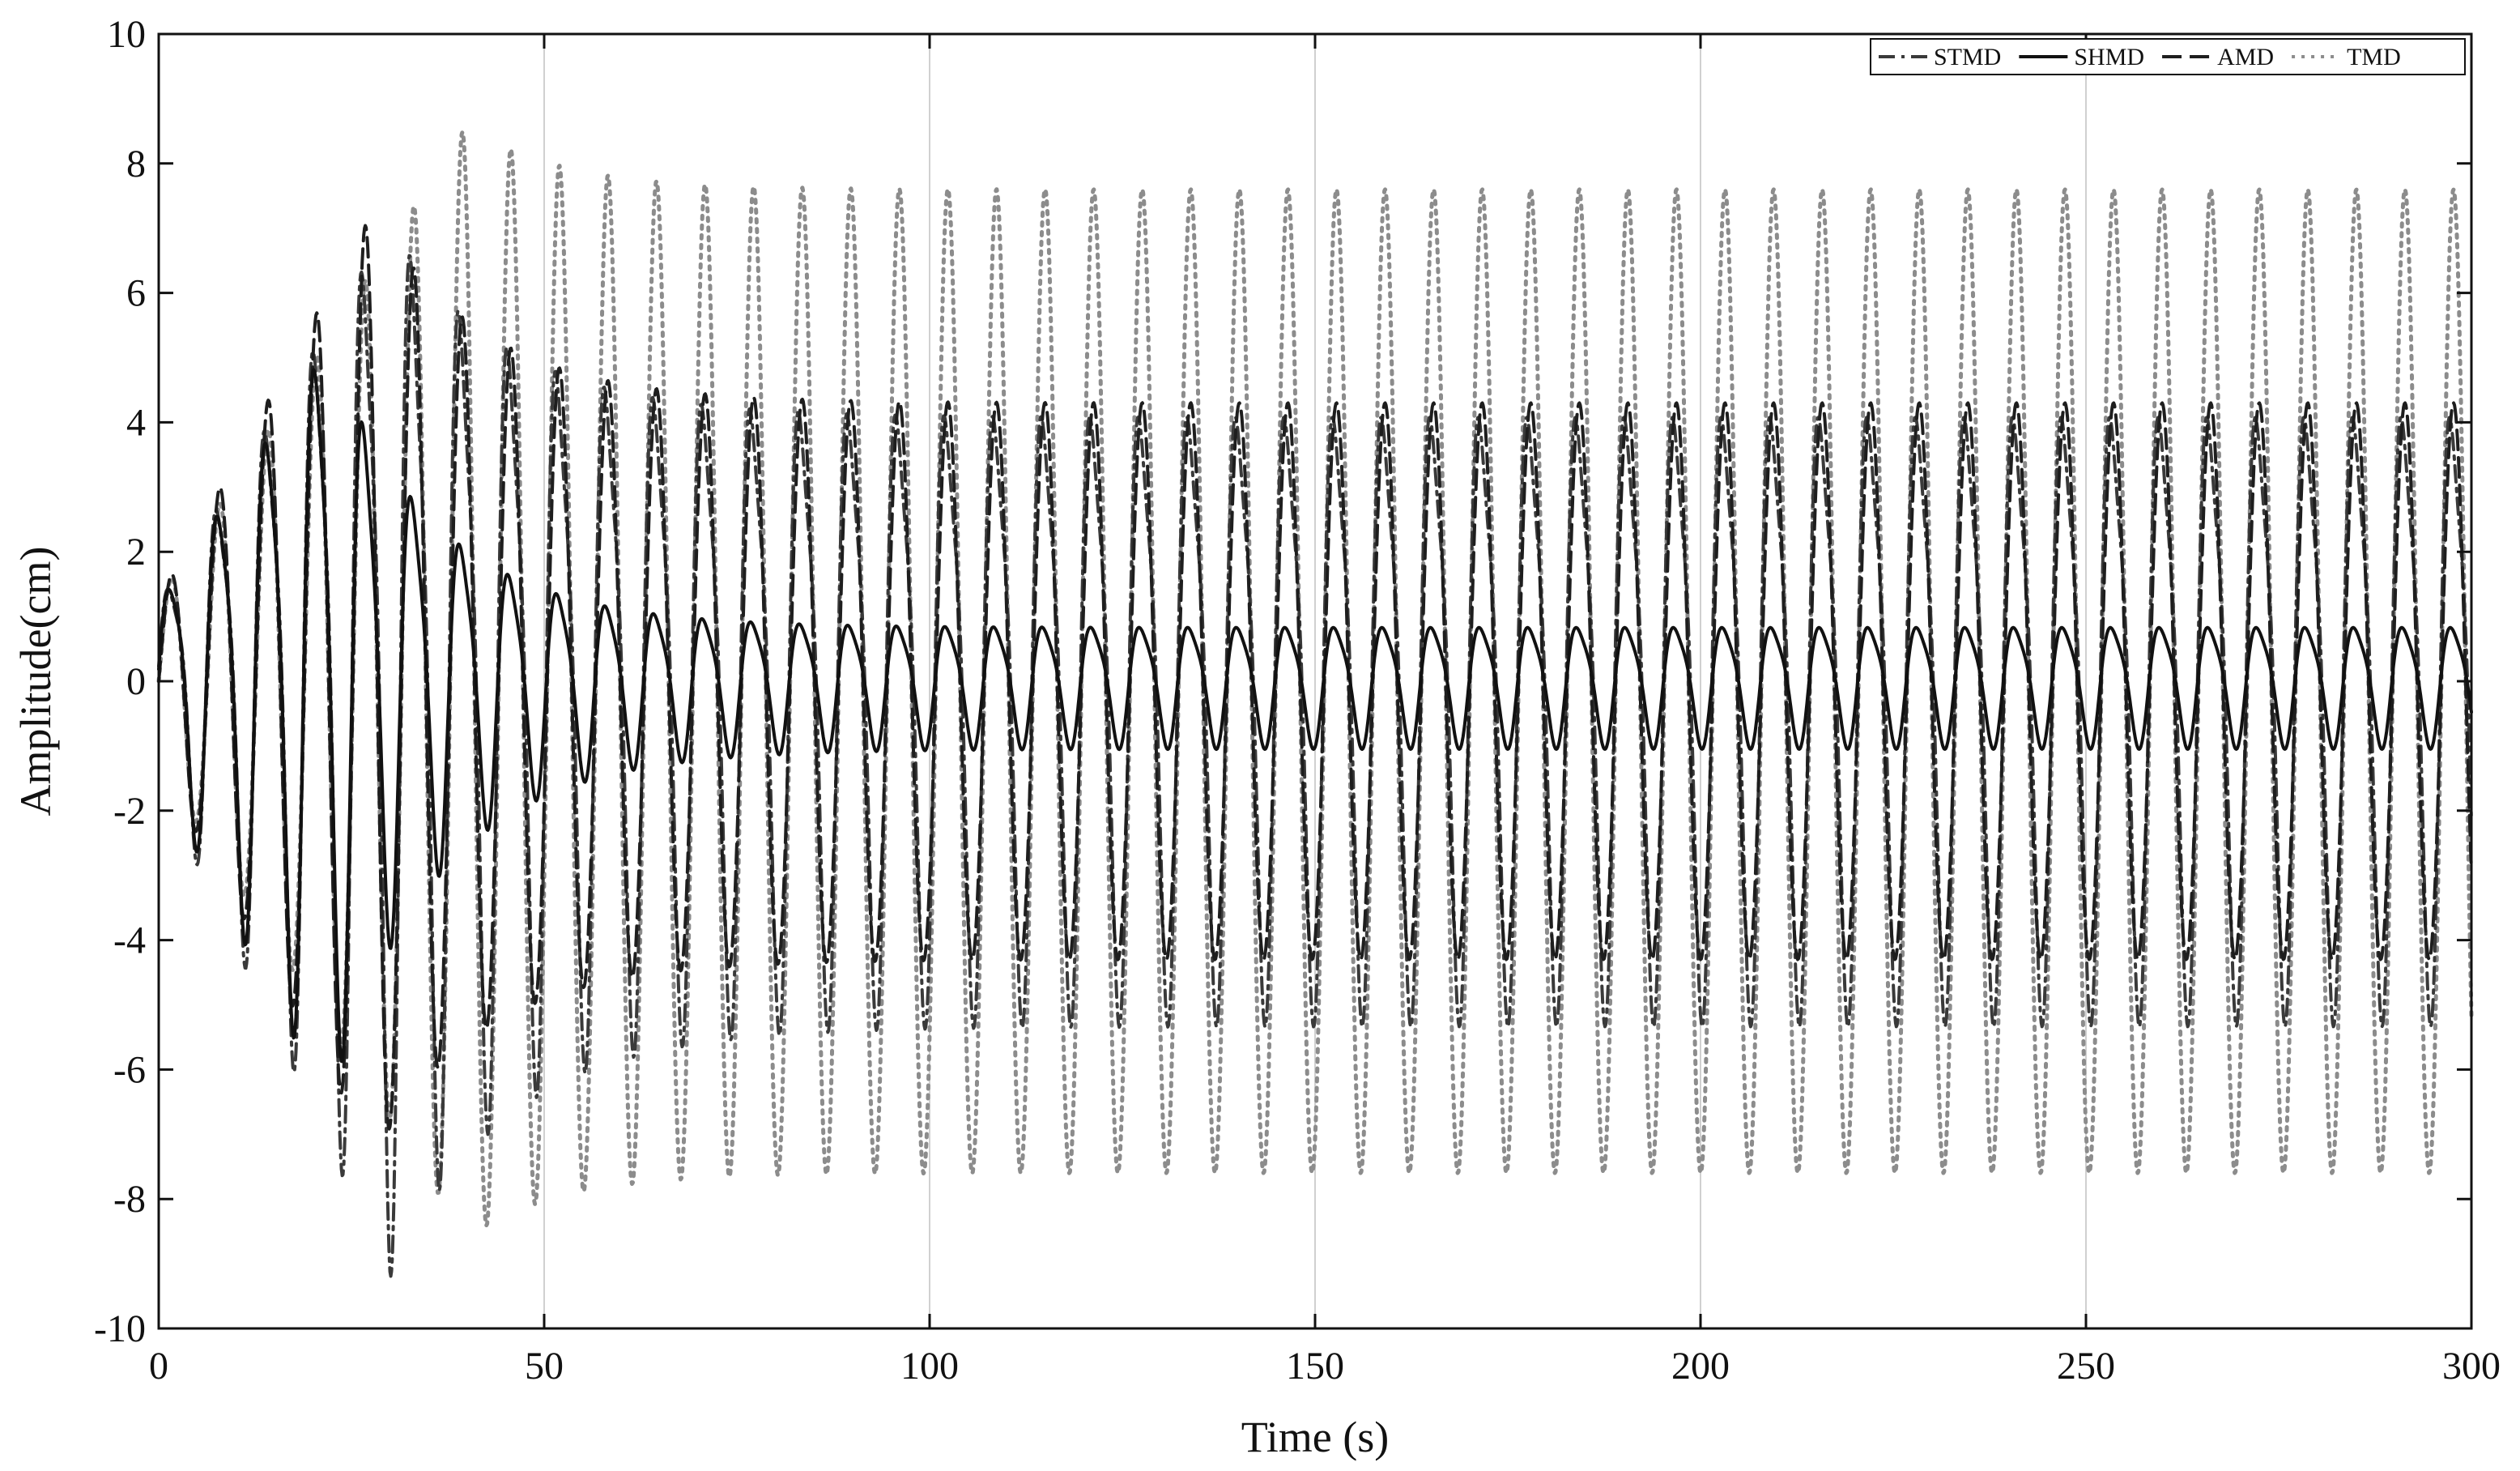 The image size is (2520, 1471). I want to click on y-tick-label-7: 4, so click(136, 422).